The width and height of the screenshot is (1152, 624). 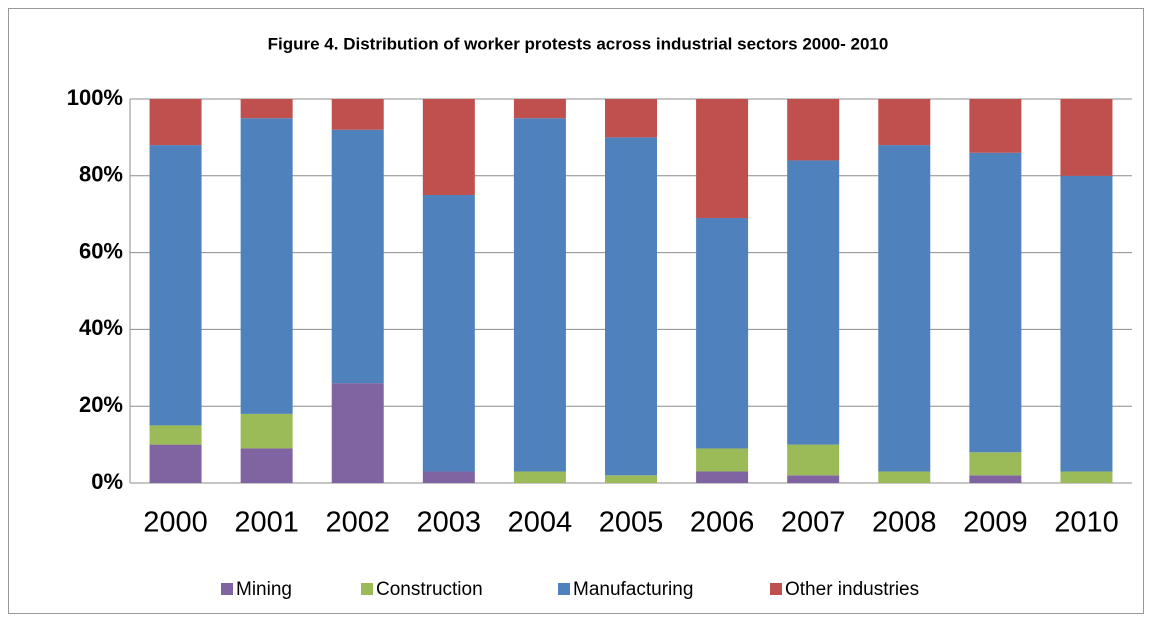 What do you see at coordinates (449, 523) in the screenshot?
I see `x-tick-label: 2003` at bounding box center [449, 523].